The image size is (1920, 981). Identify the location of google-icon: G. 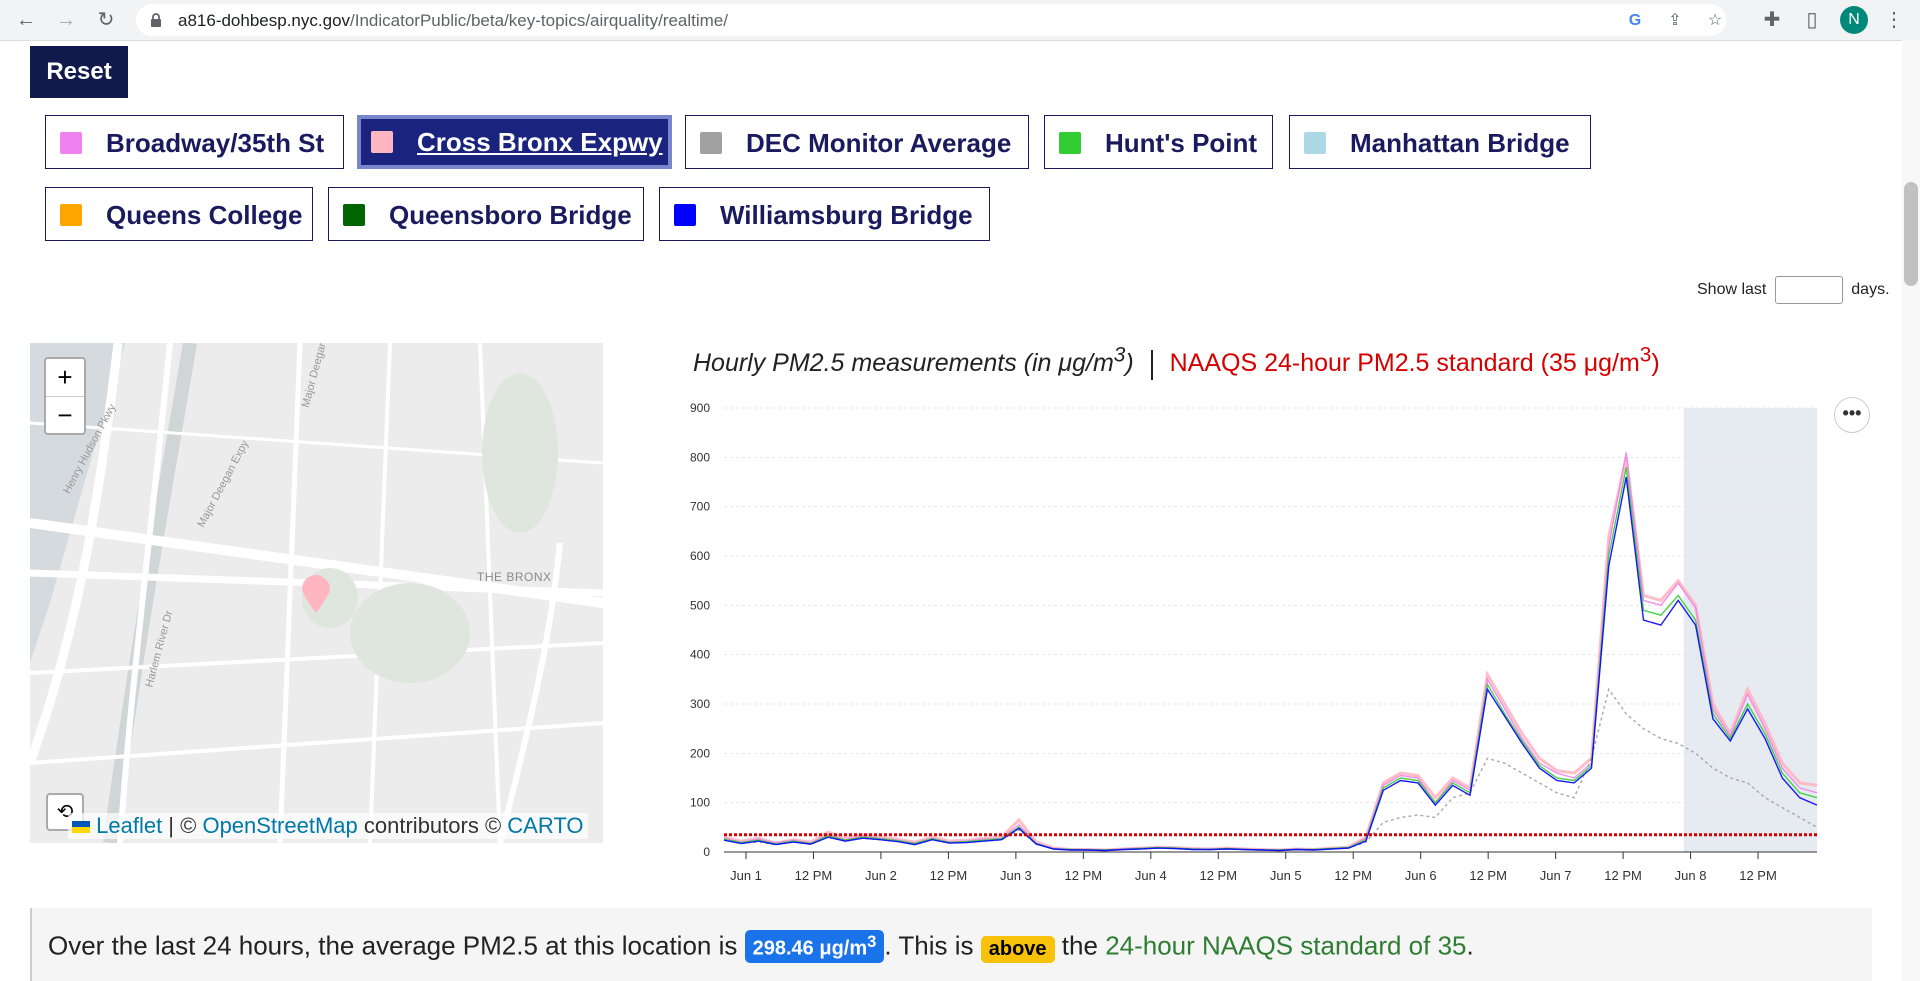
(1635, 20).